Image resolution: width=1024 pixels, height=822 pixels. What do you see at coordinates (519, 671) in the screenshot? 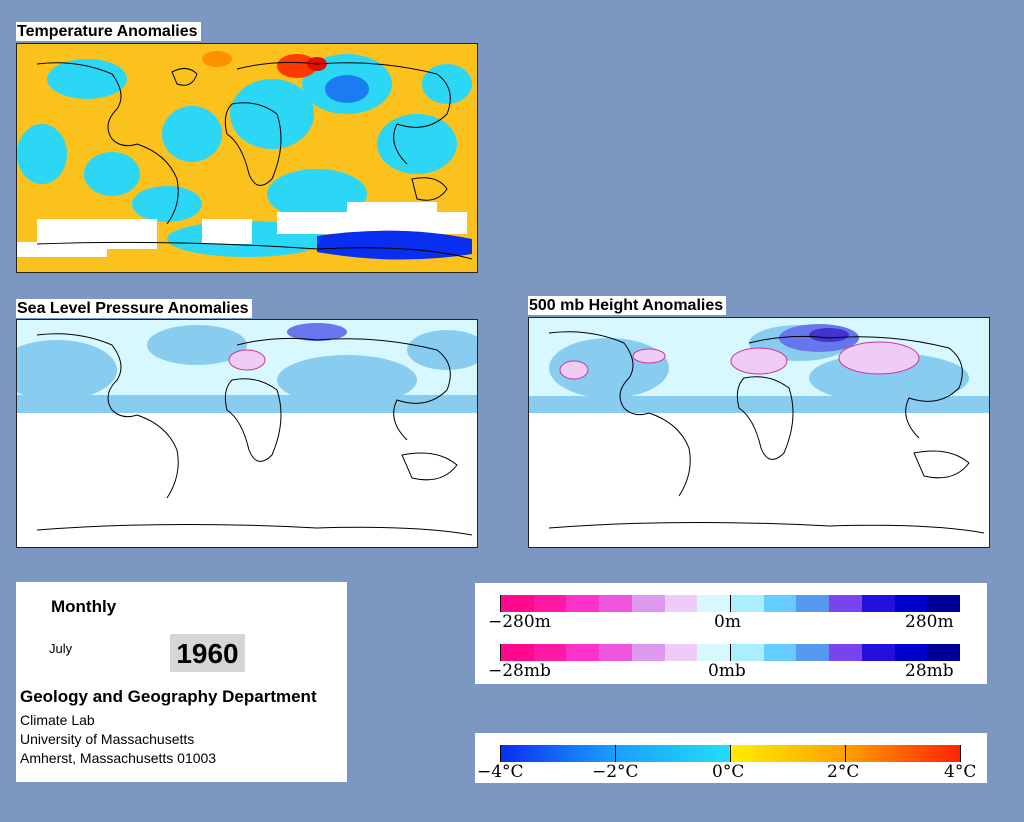
I see `pressure-legend-min: −28mb` at bounding box center [519, 671].